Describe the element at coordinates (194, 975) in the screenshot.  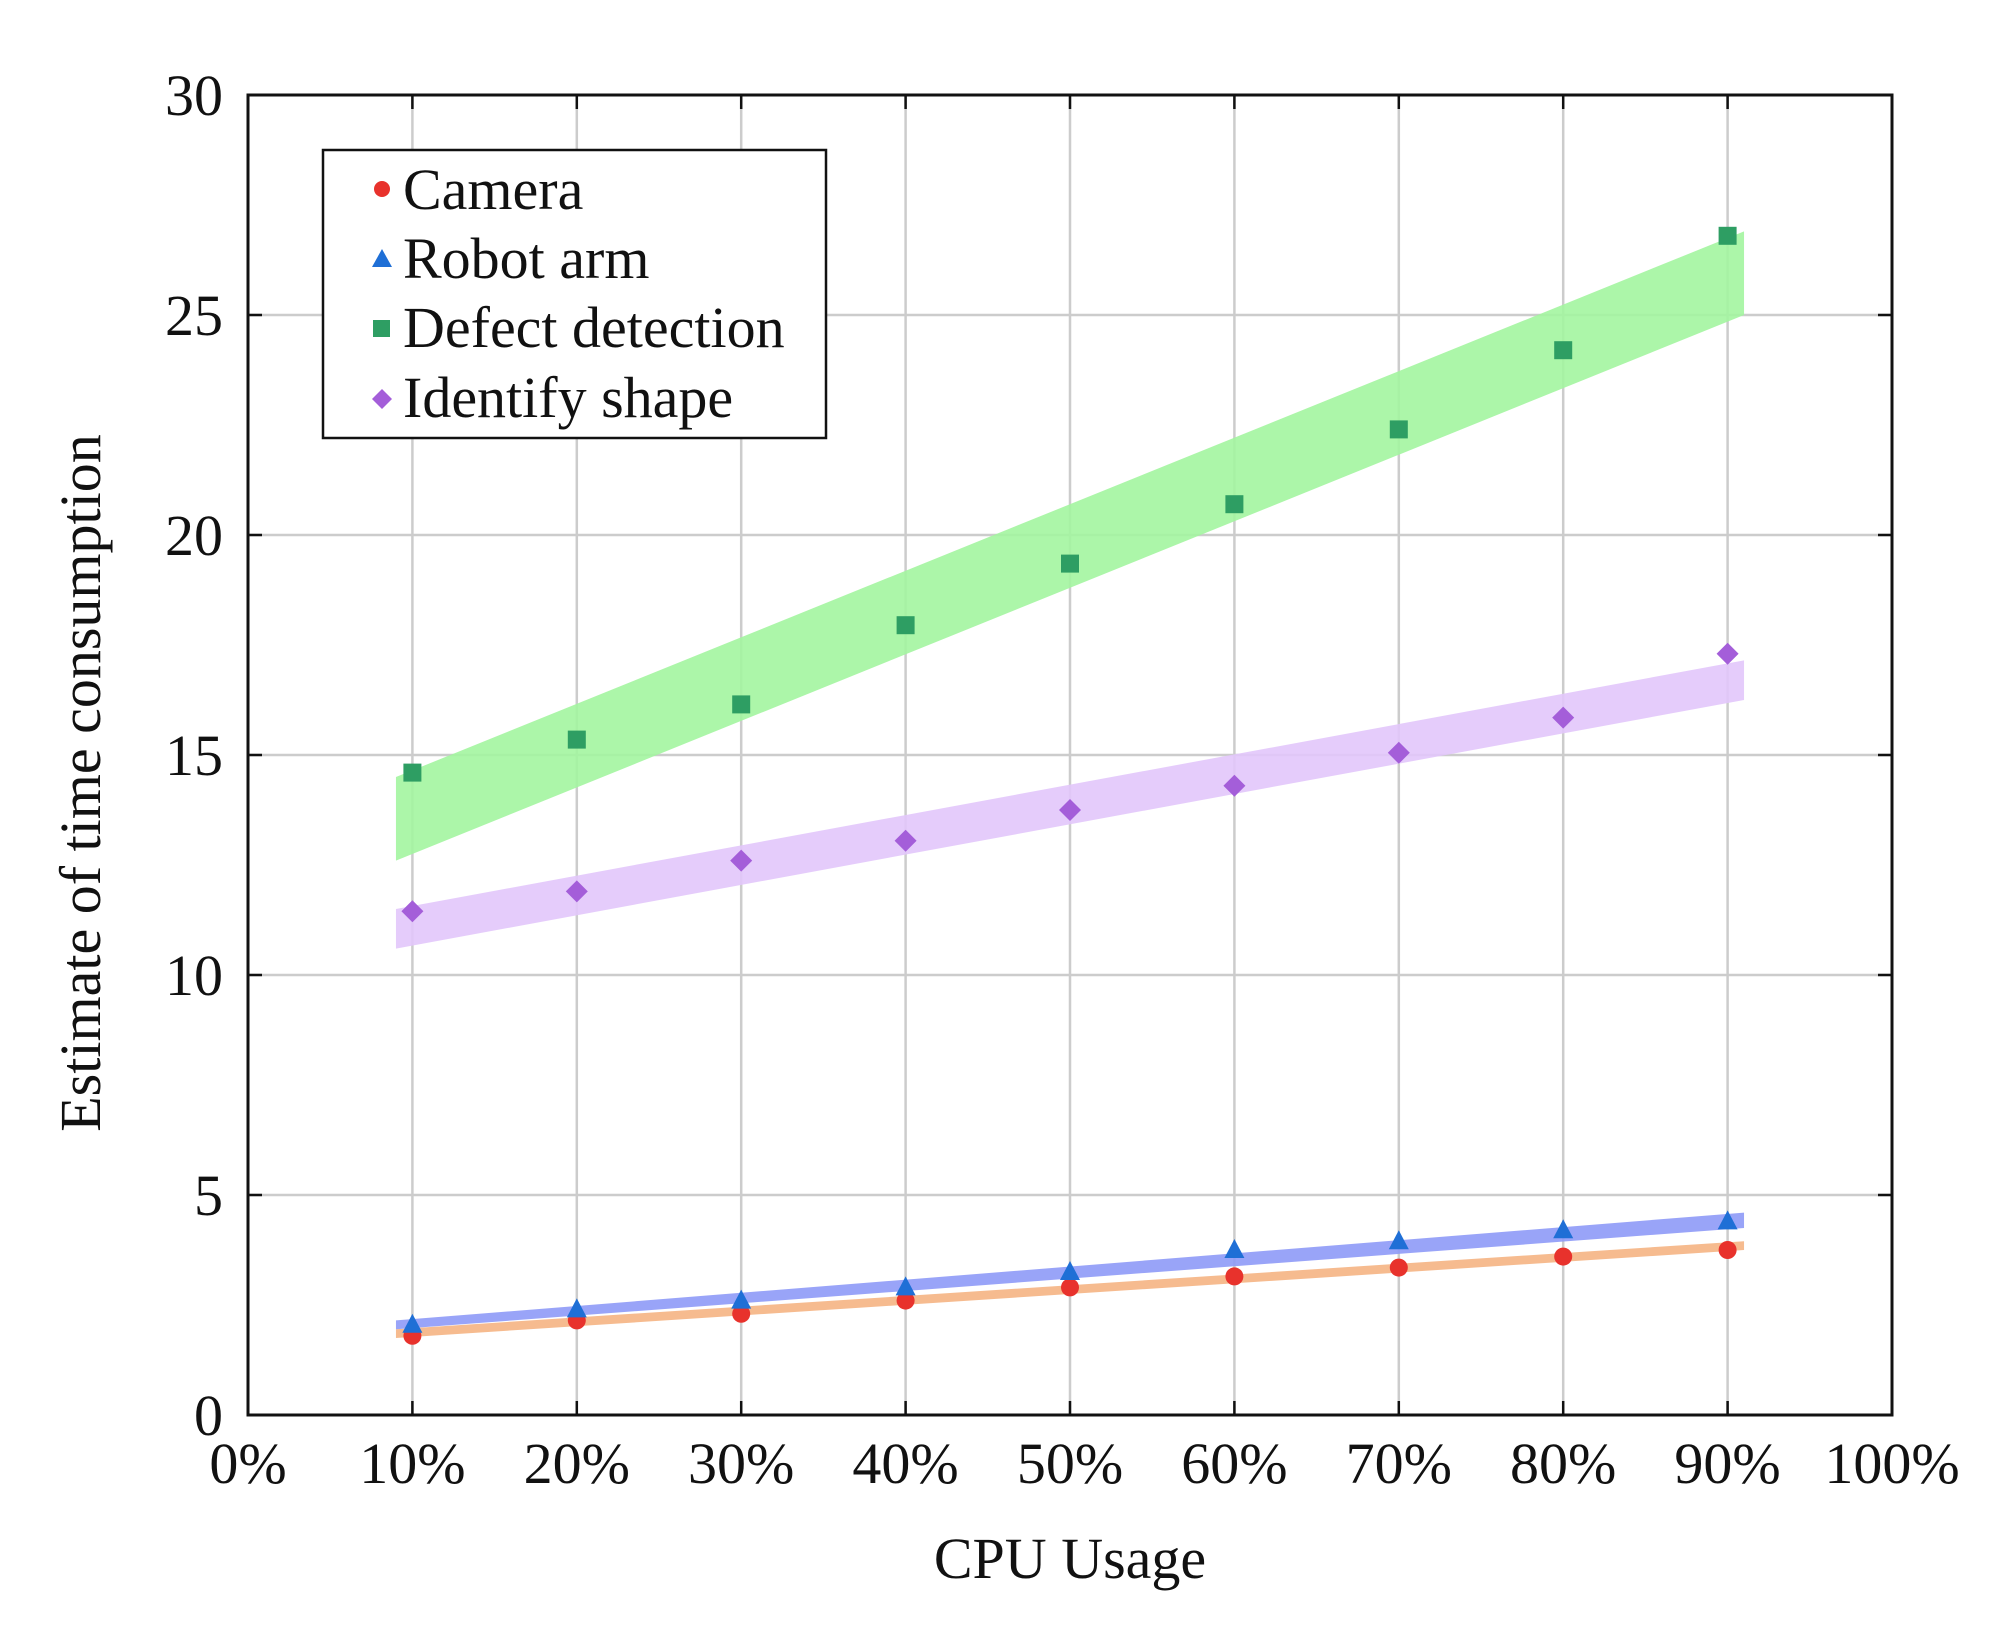
I see `y-tick-label: 10` at that location.